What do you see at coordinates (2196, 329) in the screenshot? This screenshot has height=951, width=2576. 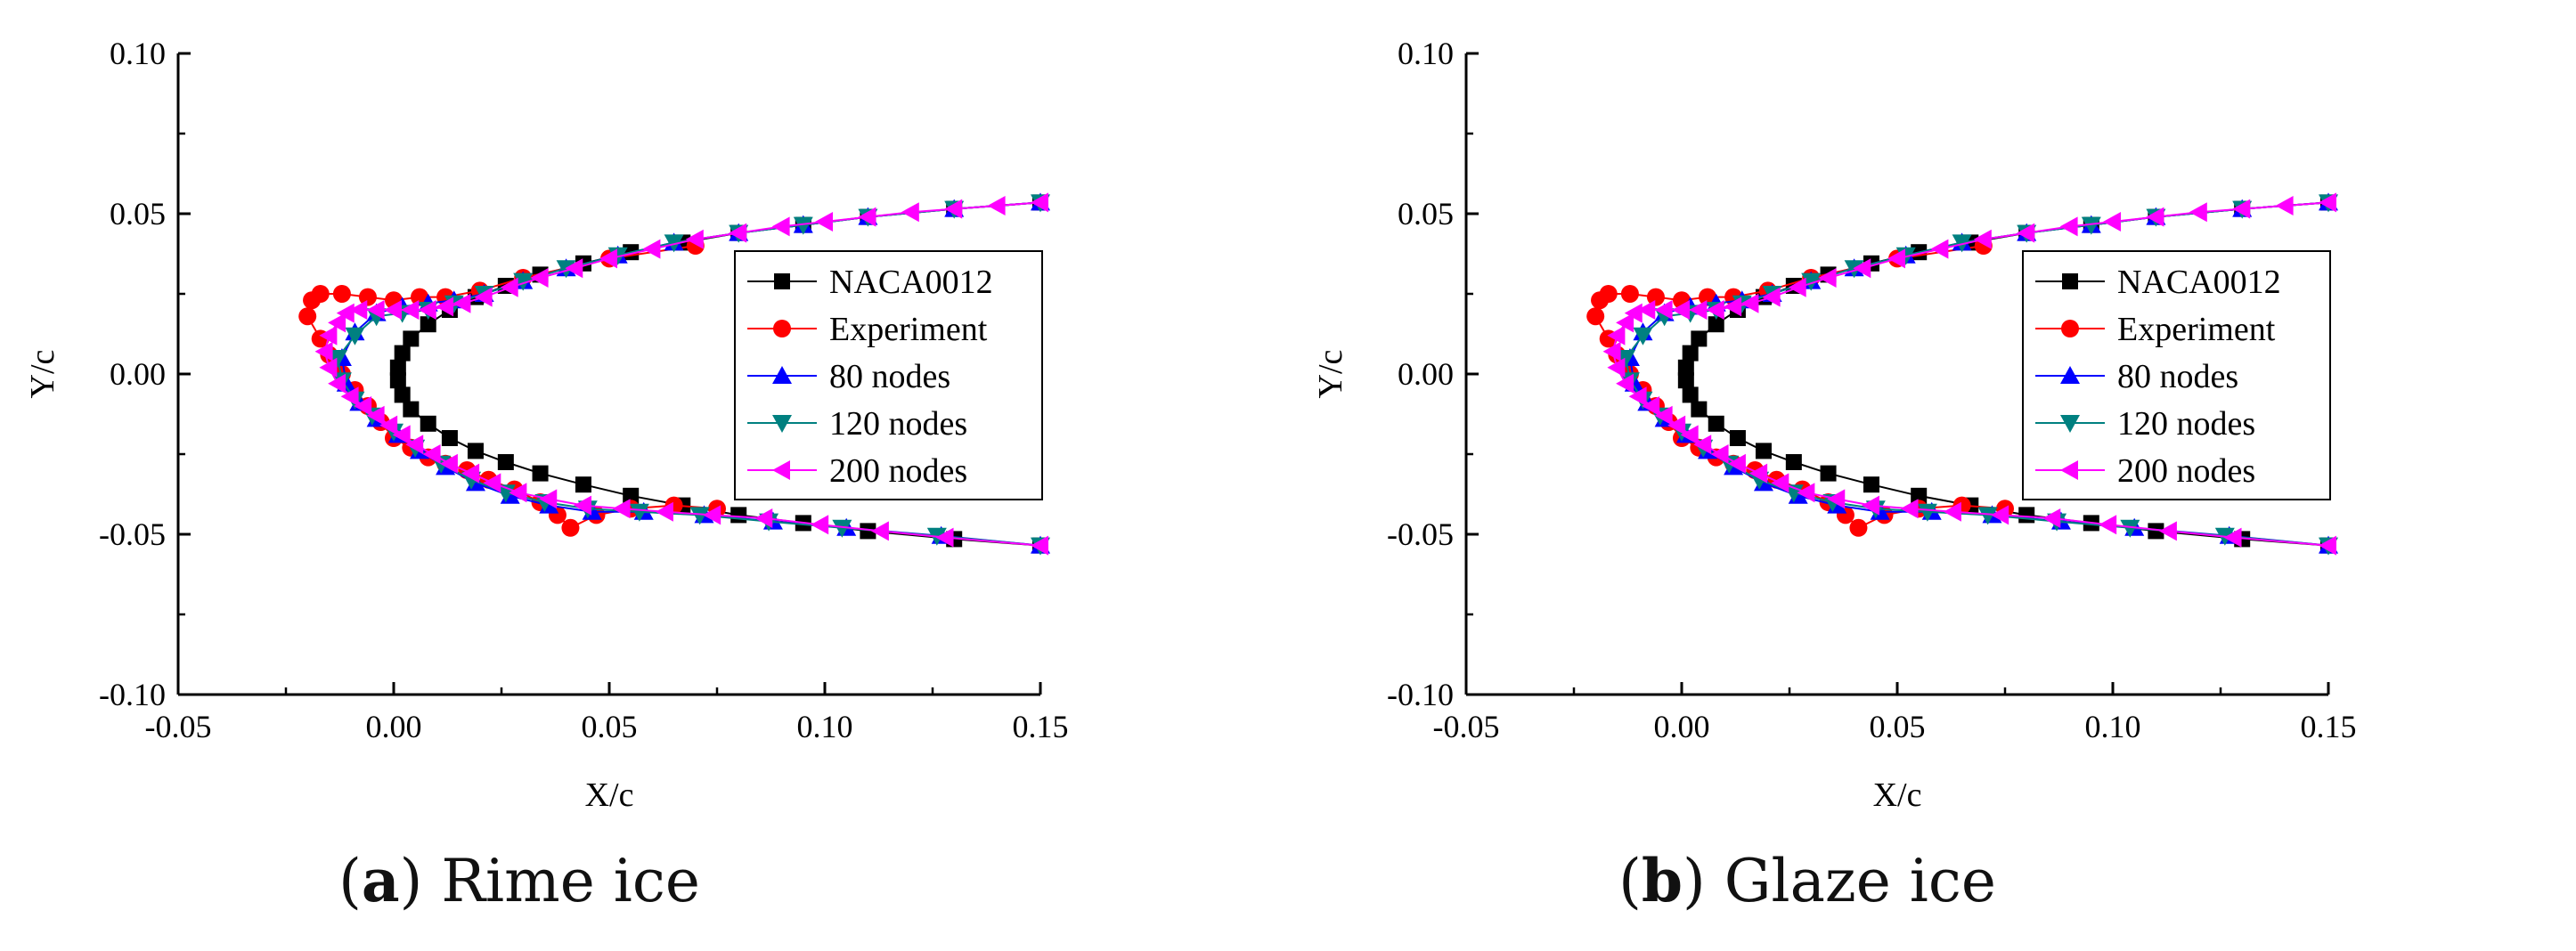 I see `legend-label: Experiment` at bounding box center [2196, 329].